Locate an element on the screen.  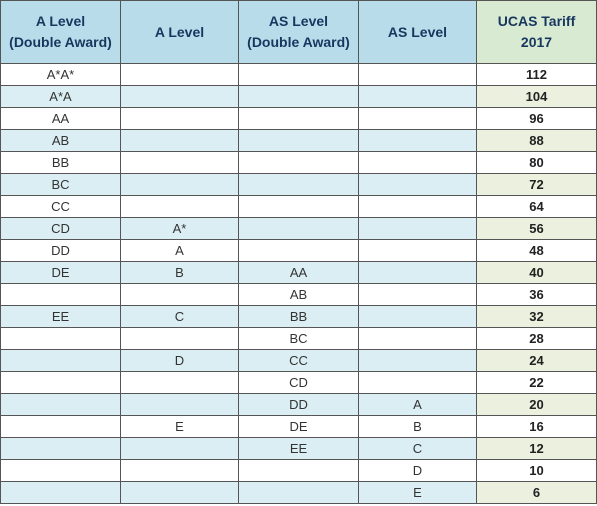
header-as-level: AS Level is located at coordinates (417, 32).